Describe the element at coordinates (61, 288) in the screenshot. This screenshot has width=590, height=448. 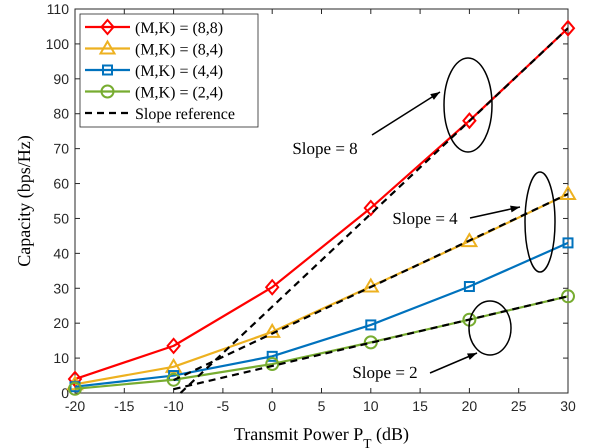
I see `y-tick-label: 30` at that location.